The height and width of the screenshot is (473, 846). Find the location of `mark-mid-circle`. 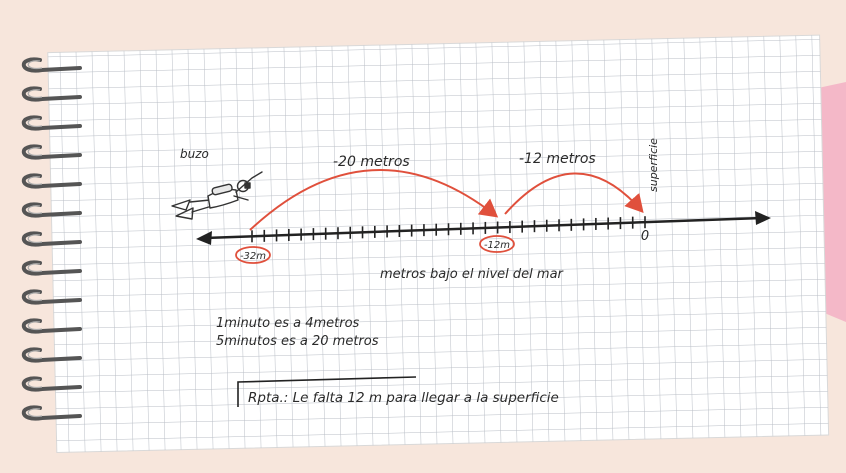

mark-mid-circle is located at coordinates (497, 244).